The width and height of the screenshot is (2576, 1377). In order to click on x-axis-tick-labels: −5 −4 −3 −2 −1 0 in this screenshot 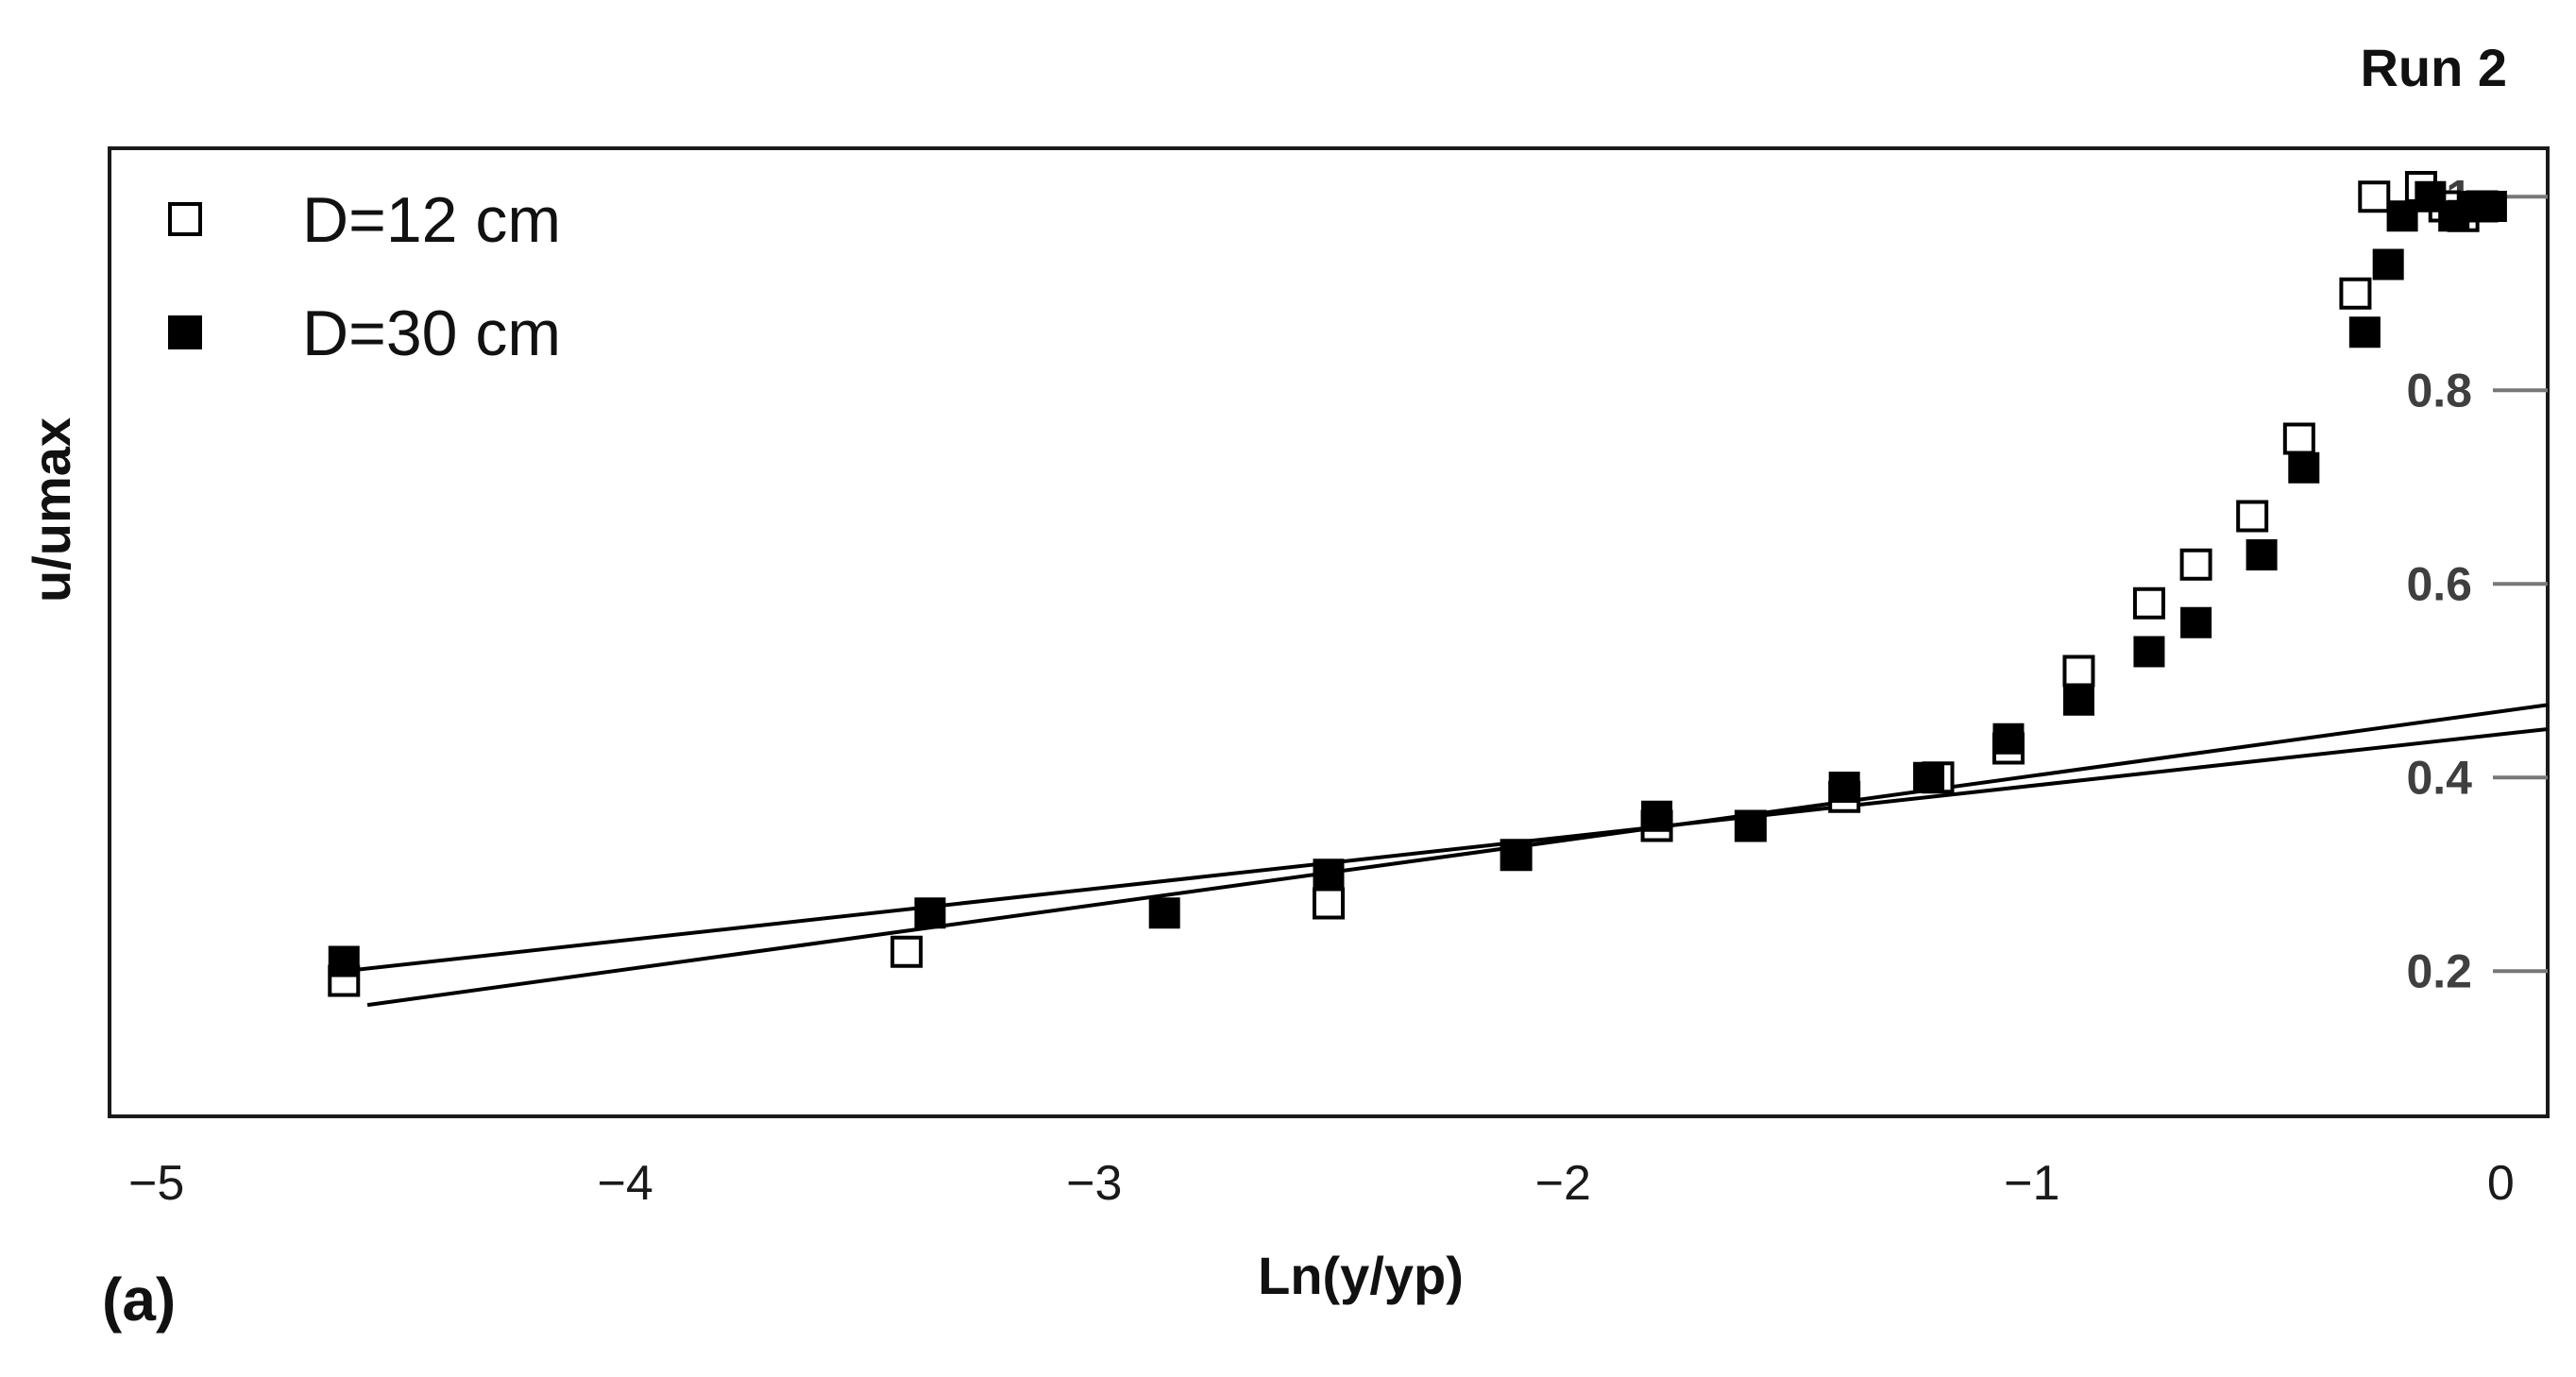, I will do `click(1321, 1183)`.